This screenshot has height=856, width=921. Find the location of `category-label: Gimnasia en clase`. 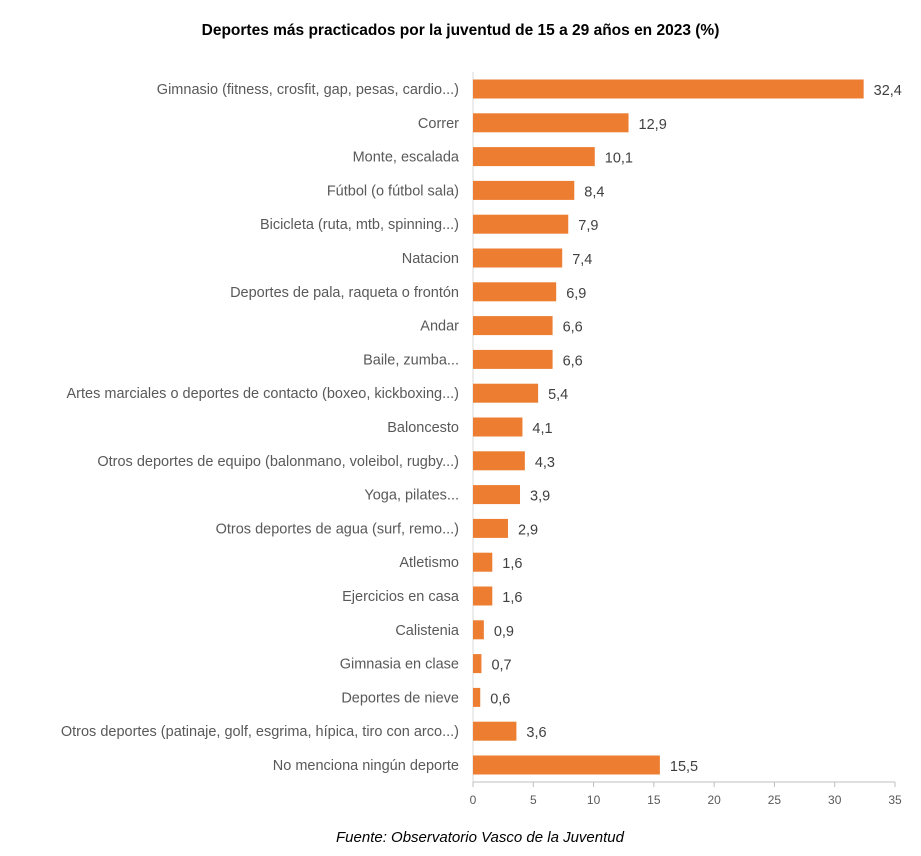

category-label: Gimnasia en clase is located at coordinates (399, 665).